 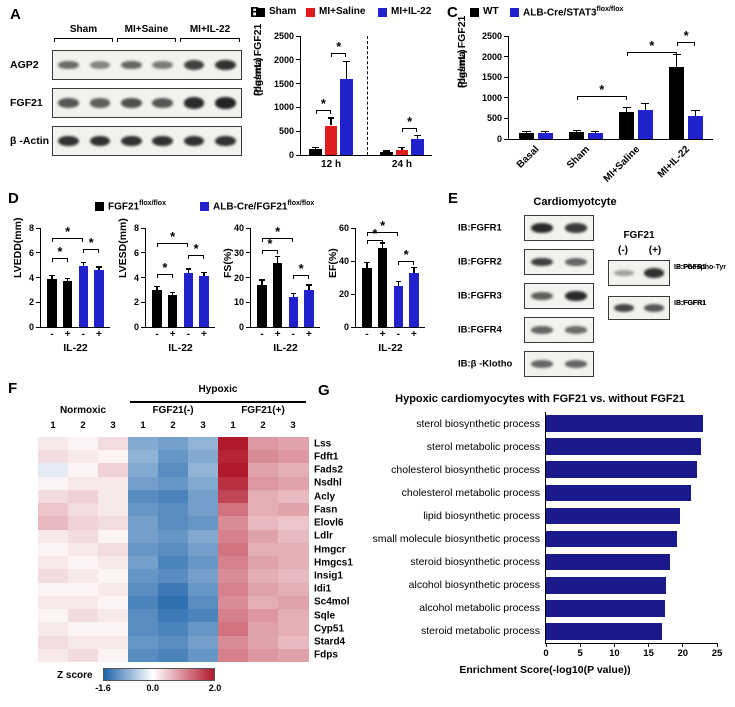 What do you see at coordinates (485, 364) in the screenshot?
I see `e-blot-label: IB:β -Klotho` at bounding box center [485, 364].